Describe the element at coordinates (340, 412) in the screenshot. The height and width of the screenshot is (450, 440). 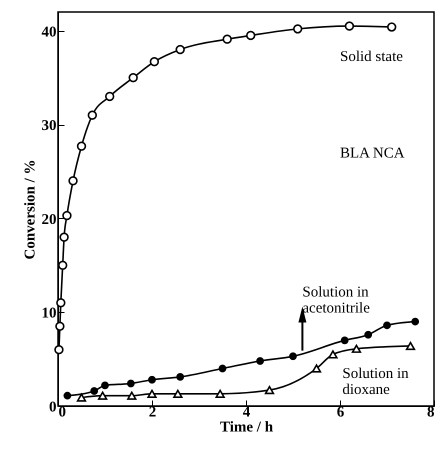
I see `x-tick-label: 6` at that location.